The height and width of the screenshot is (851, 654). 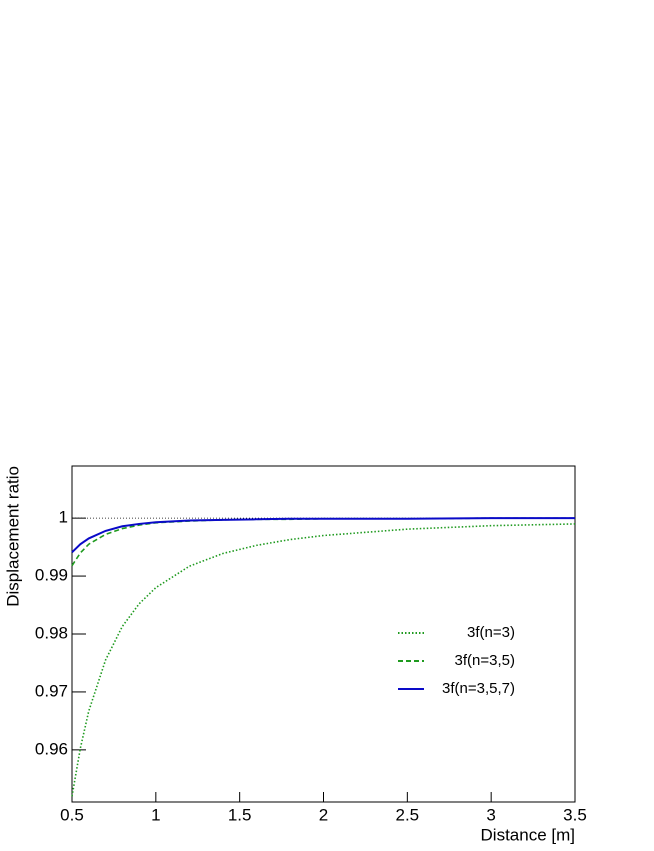 I want to click on x-tick-label: 0.5, so click(x=72, y=814).